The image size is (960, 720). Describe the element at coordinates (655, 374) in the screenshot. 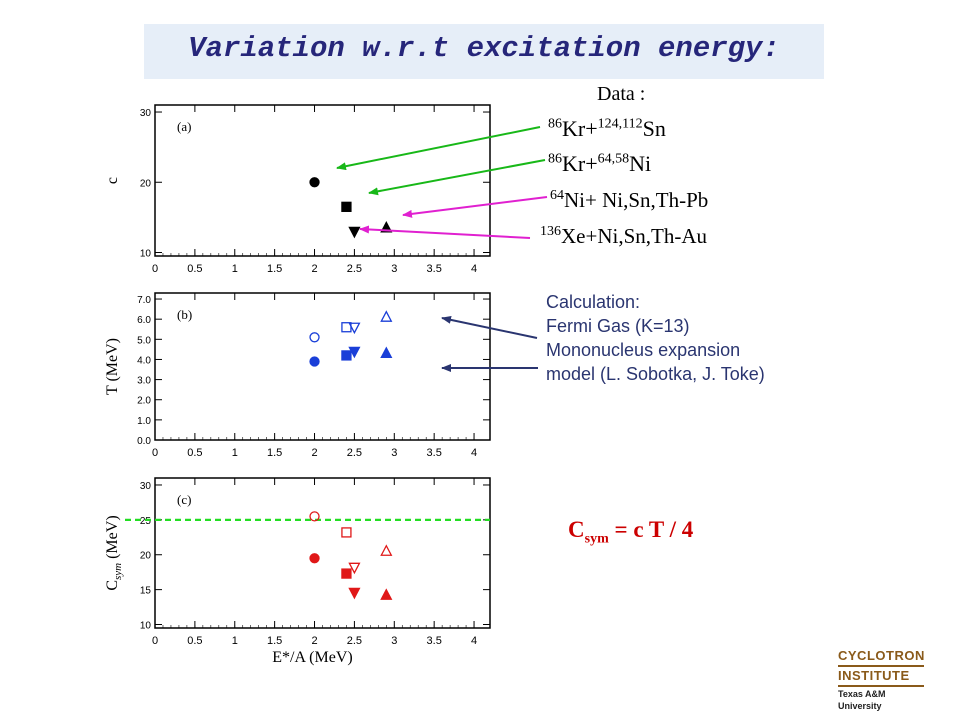

I see `calc-line-4: model (L. Sobotka, J. Toke)` at that location.